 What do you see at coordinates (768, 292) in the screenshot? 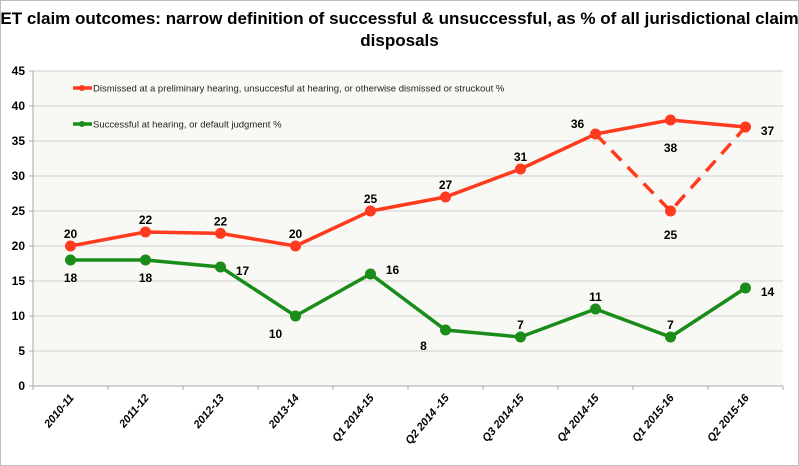
I see `data-label: 14` at bounding box center [768, 292].